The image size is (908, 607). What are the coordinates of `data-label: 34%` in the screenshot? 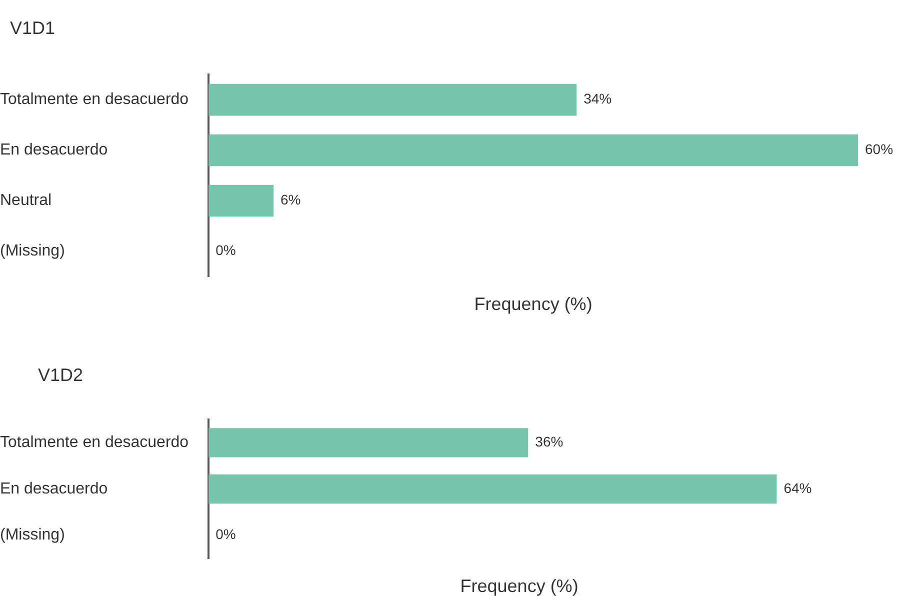 It's located at (598, 98).